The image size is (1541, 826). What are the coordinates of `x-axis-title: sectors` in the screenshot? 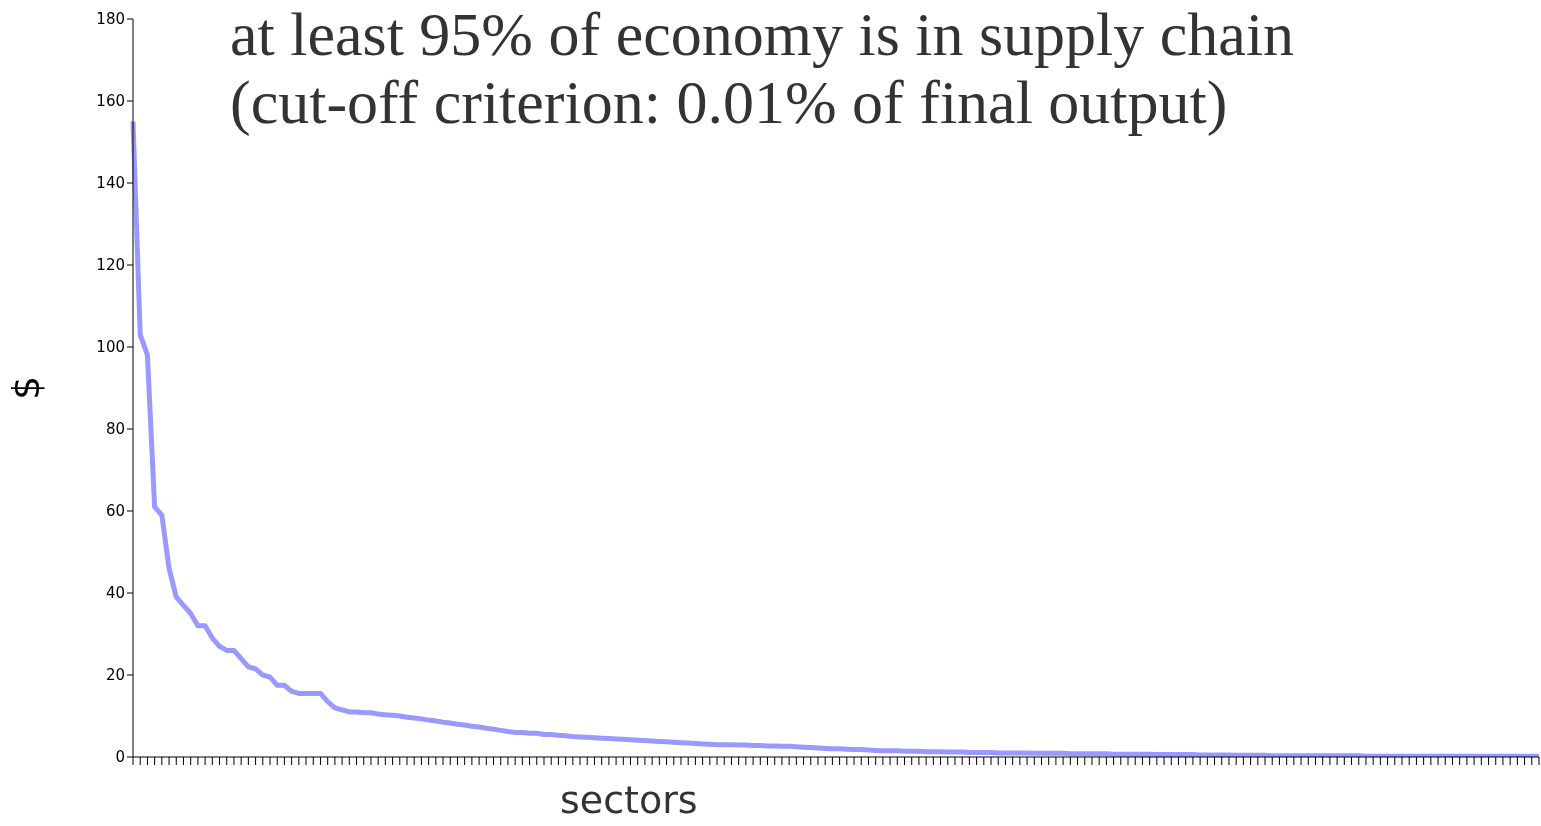 It's located at (629, 800).